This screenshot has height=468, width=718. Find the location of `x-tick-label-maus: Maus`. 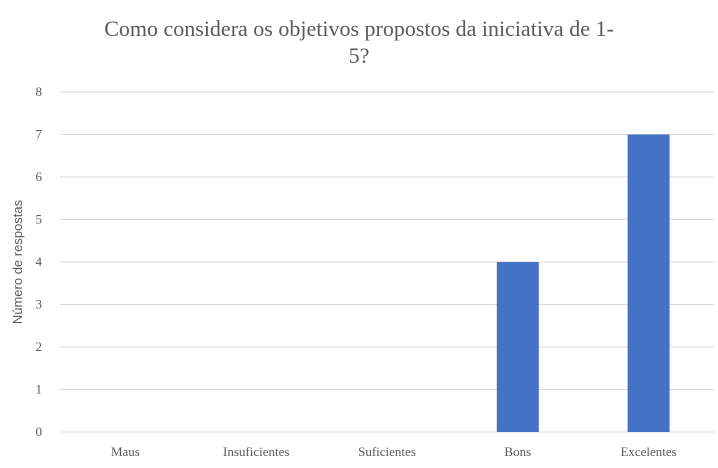

x-tick-label-maus: Maus is located at coordinates (125, 451).